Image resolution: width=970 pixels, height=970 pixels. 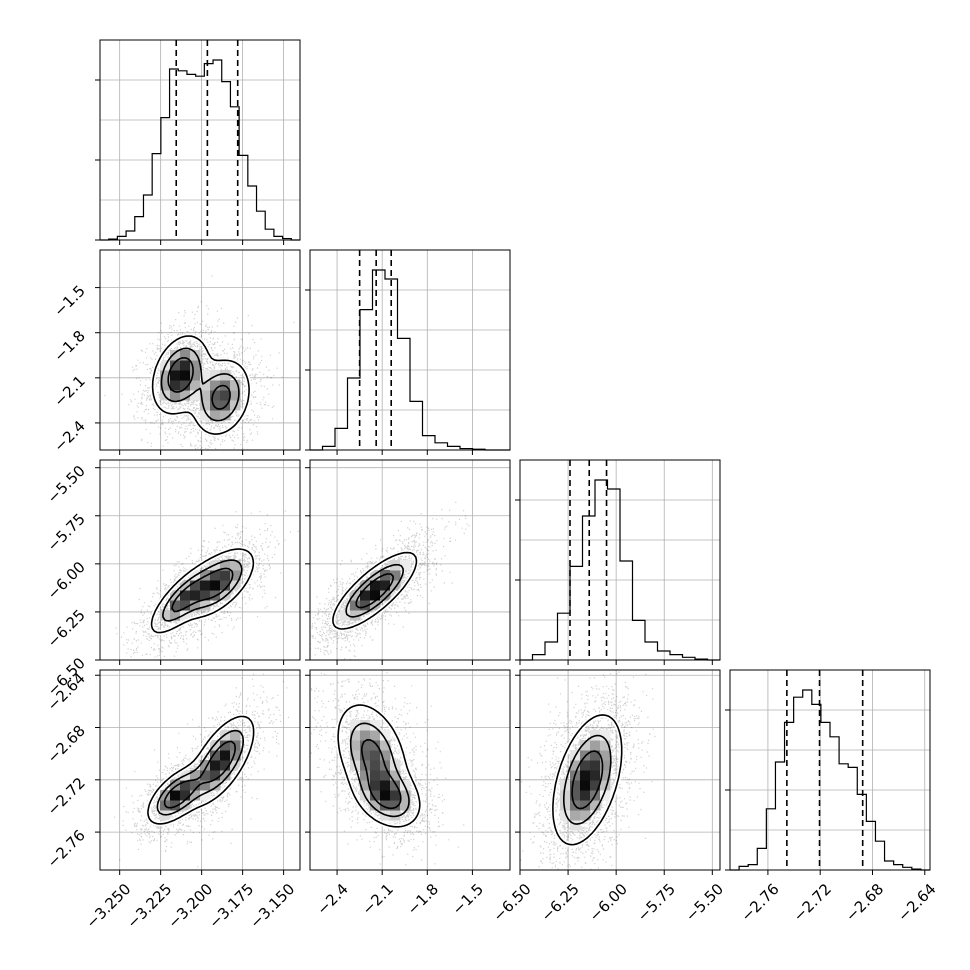 I want to click on density, so click(x=207, y=585).